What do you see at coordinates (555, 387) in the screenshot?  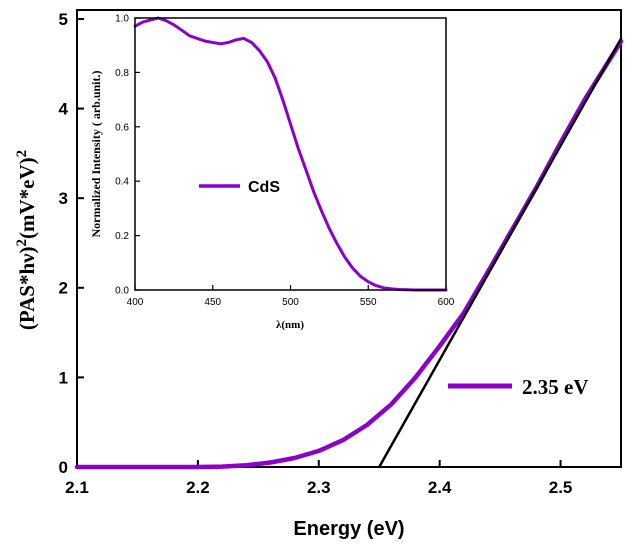 I see `main-legend-label: 2.35 eV` at bounding box center [555, 387].